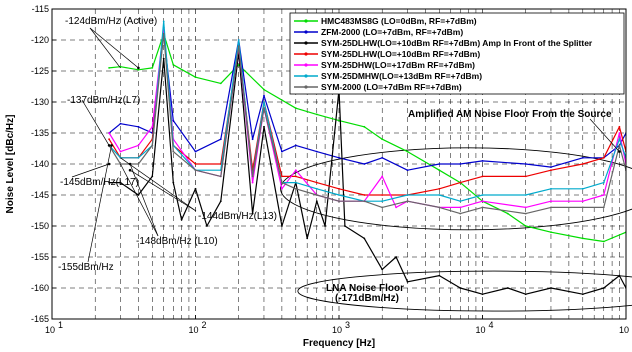 This screenshot has height=352, width=632. Describe the element at coordinates (86, 267) in the screenshot. I see `annotation-b155: -155dBm/Hz` at that location.